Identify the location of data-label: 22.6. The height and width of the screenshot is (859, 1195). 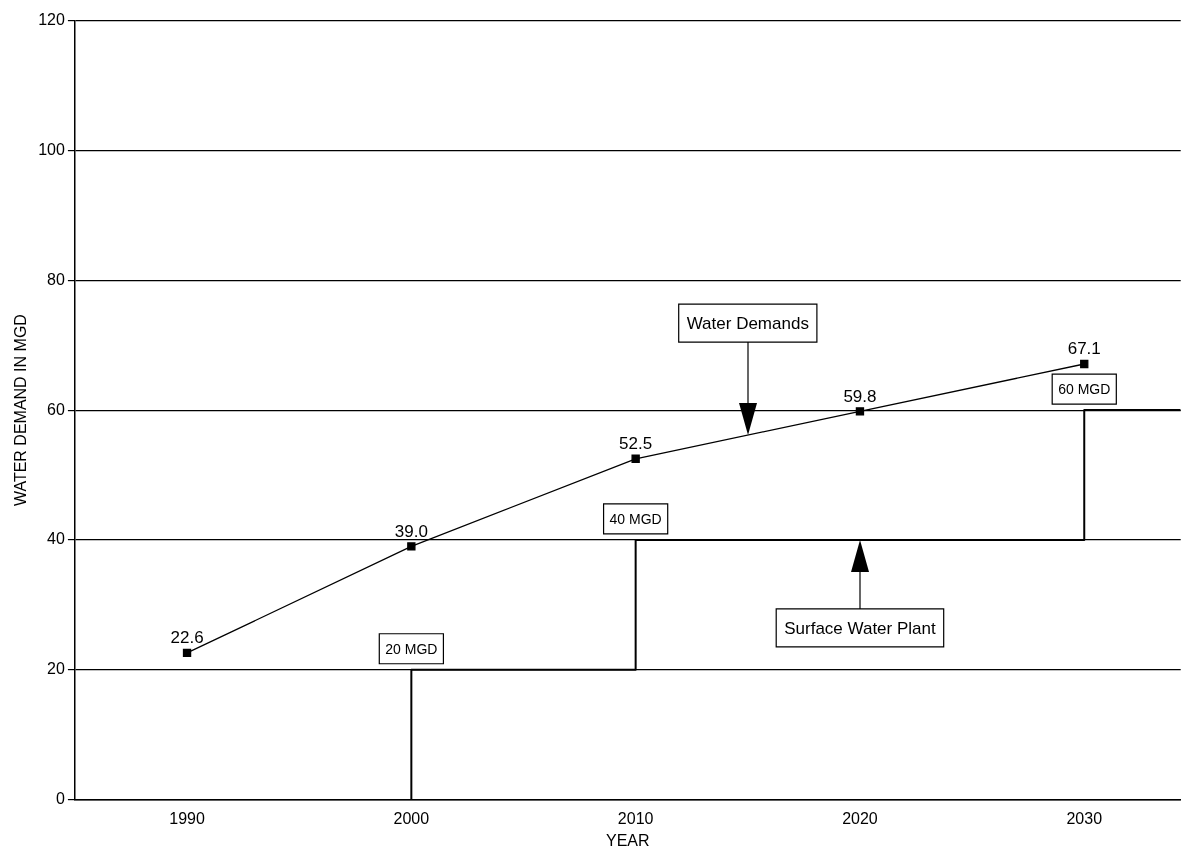
(187, 638).